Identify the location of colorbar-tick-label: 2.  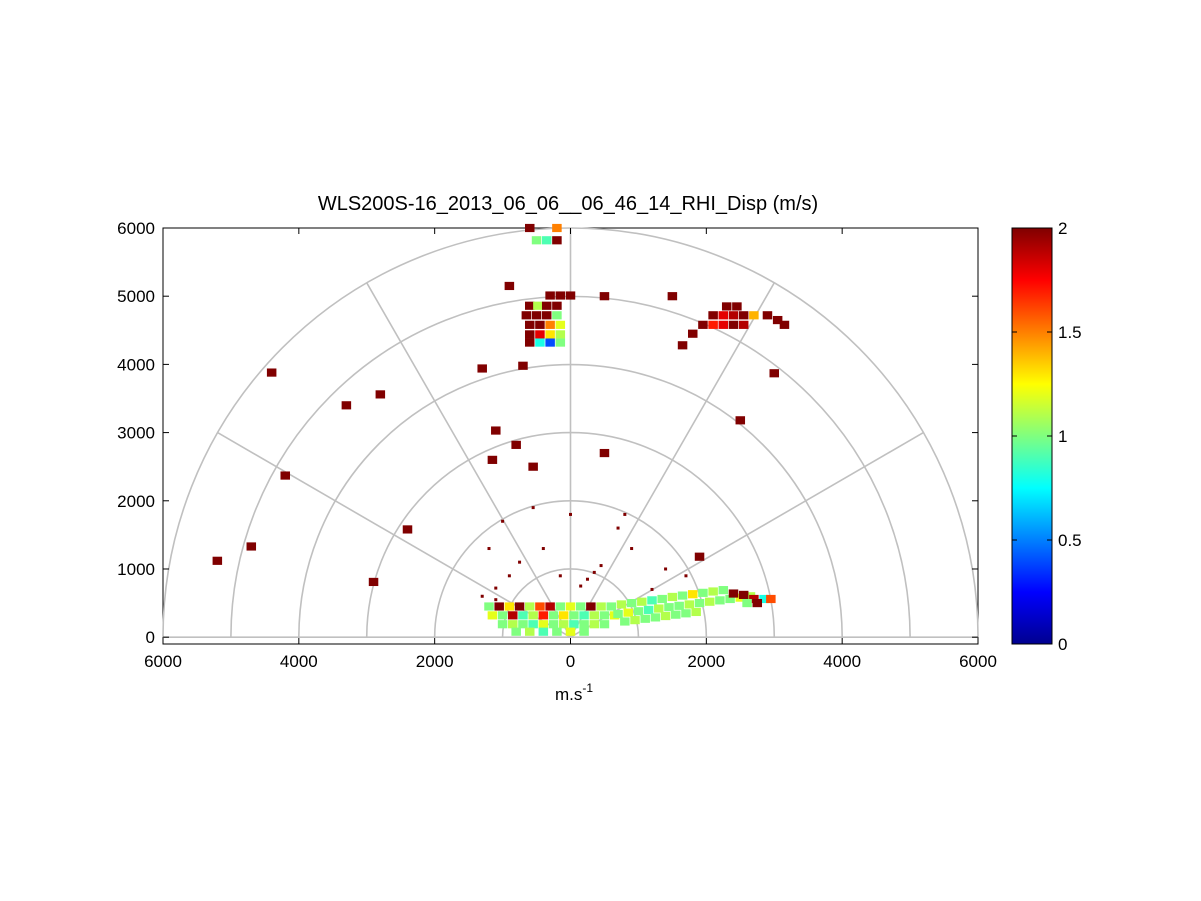
(1062, 228).